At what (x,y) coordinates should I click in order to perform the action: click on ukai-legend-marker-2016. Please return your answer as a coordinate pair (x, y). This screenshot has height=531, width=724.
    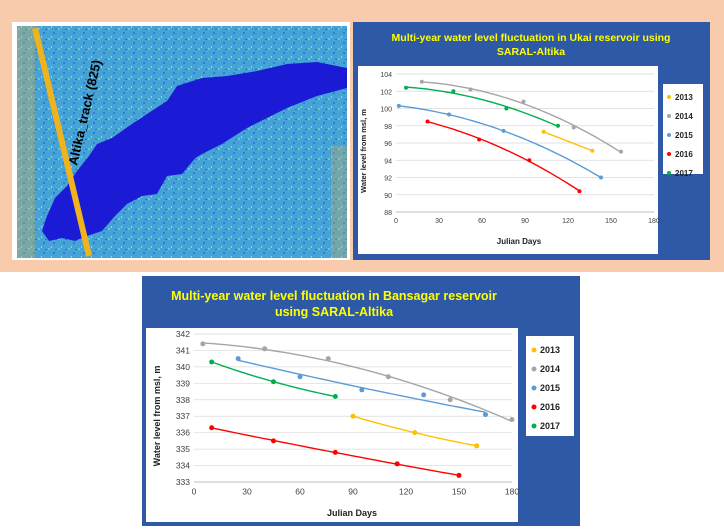
    Looking at the image, I should click on (669, 154).